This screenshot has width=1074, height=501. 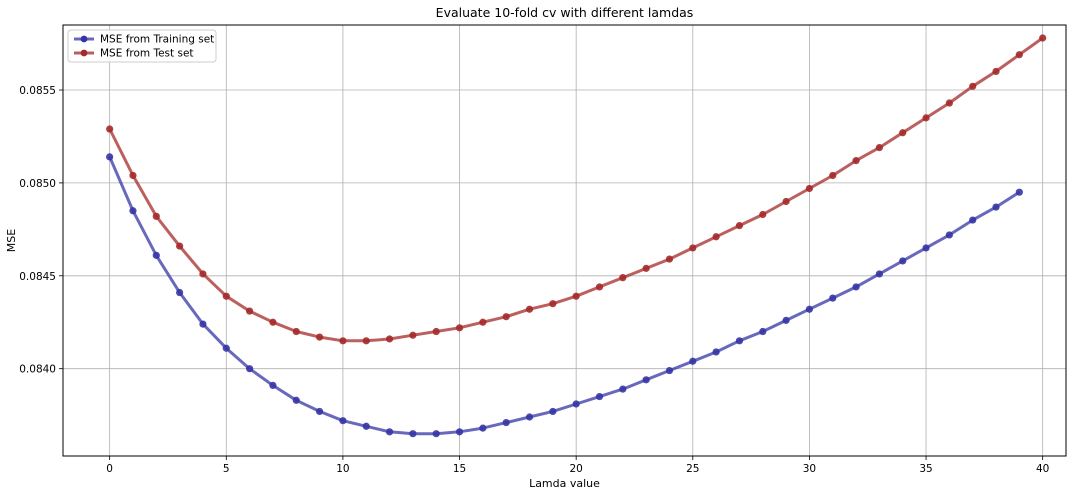 I want to click on y-tick-label: 0.0850, so click(x=37, y=184).